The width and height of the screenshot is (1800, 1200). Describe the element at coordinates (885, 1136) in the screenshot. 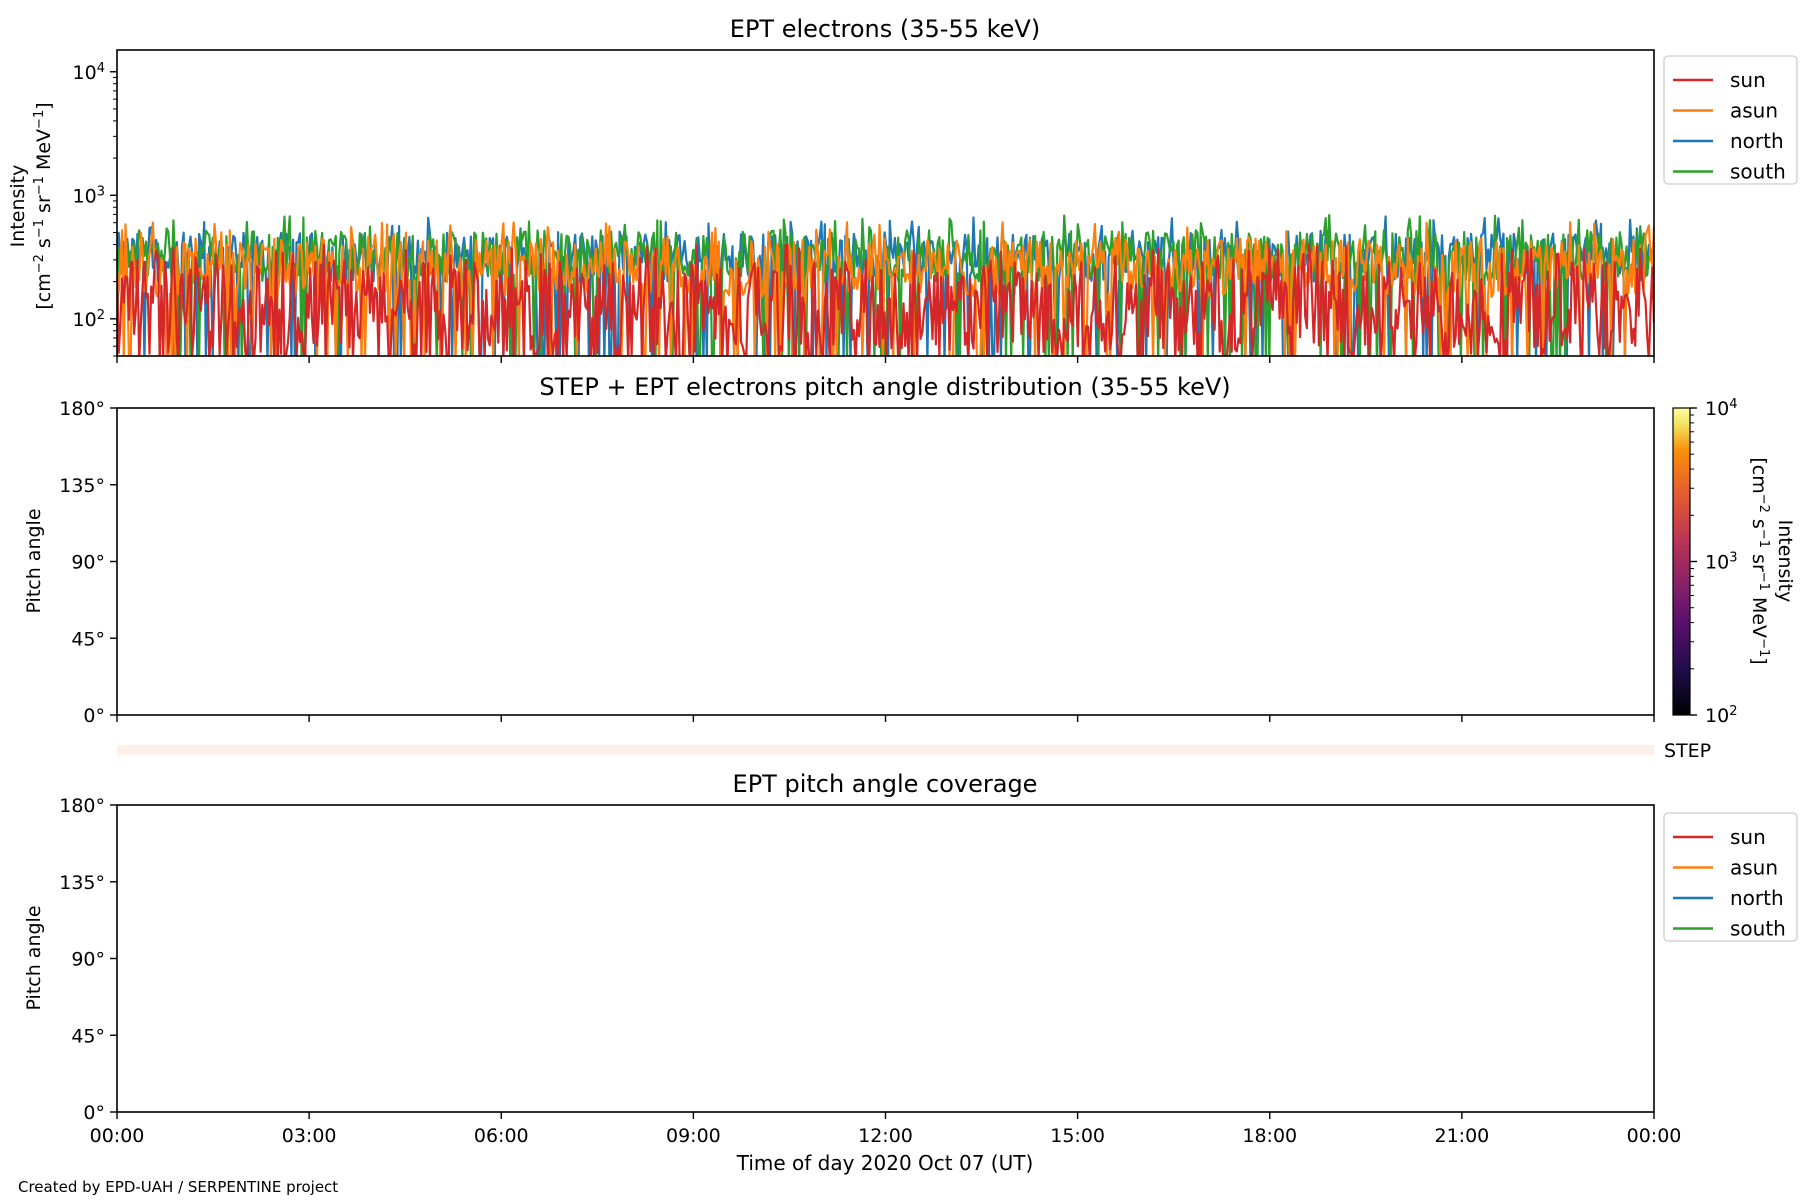

I see `x-tick-label: 12:00` at that location.